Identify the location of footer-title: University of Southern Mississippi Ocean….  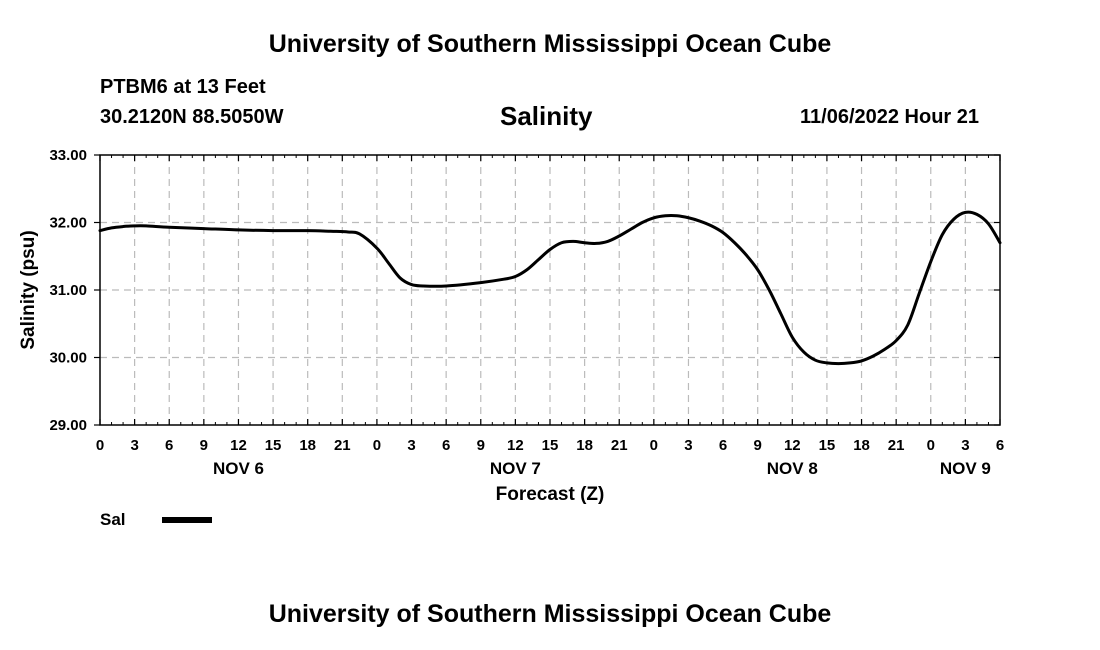
(550, 614).